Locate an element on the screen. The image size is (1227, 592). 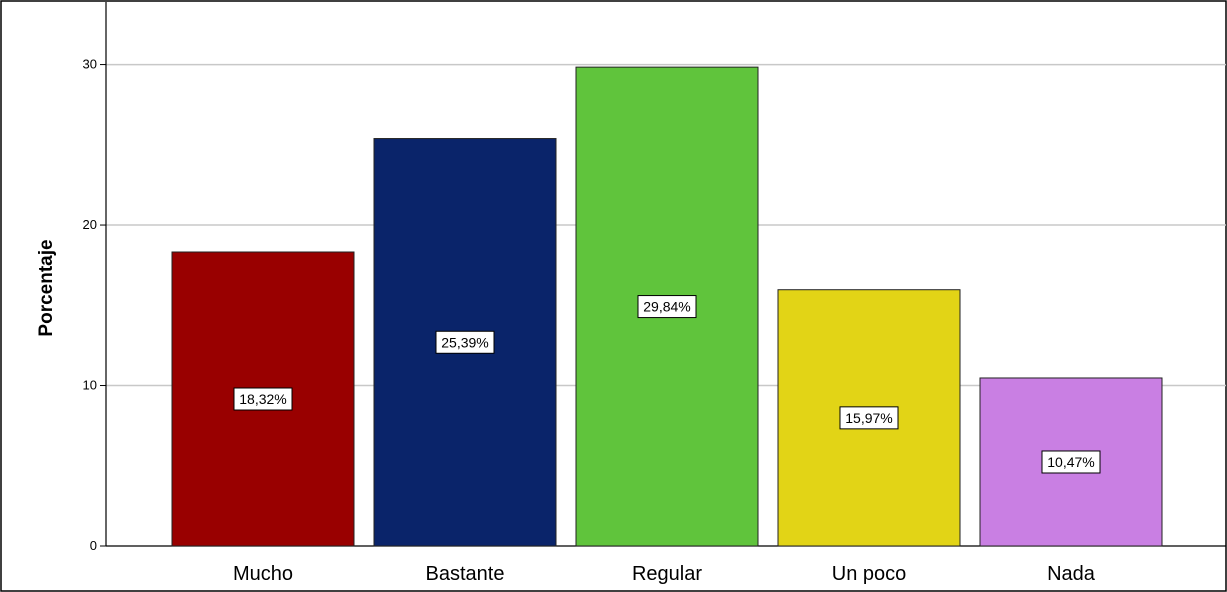
y-tick-label: 20 is located at coordinates (90, 224).